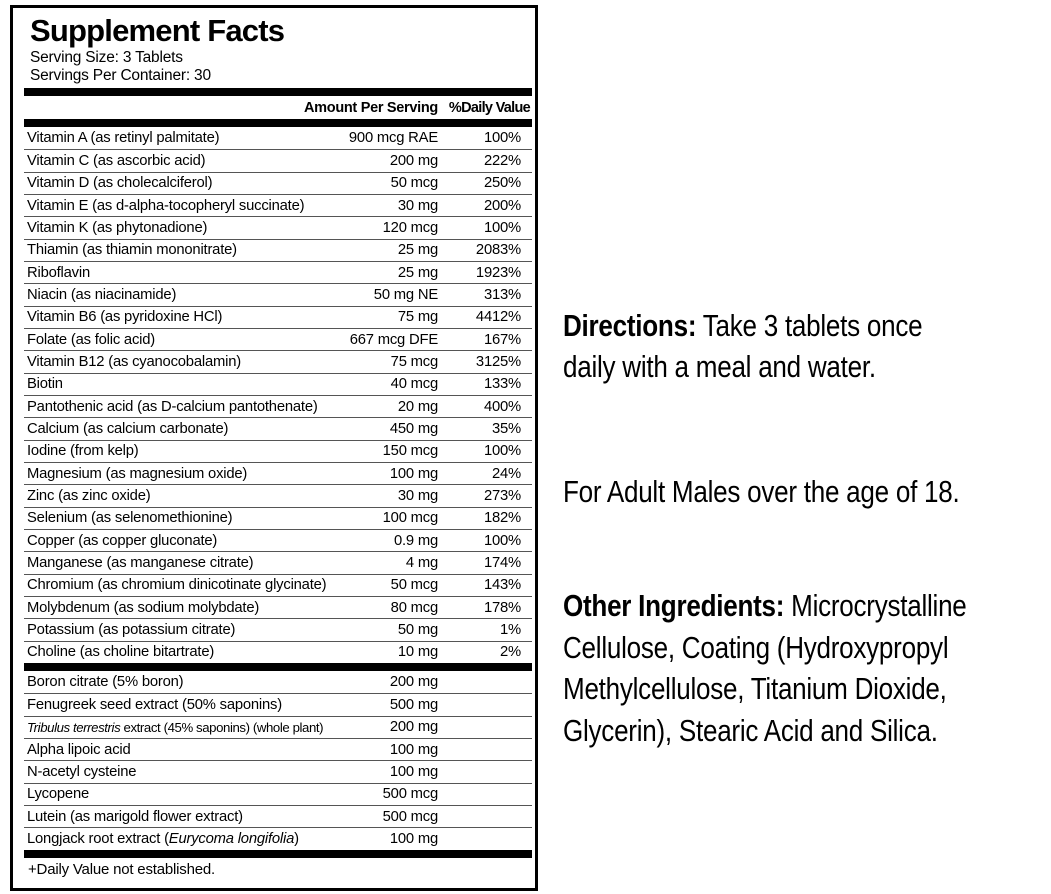 Image resolution: width=1051 pixels, height=894 pixels. I want to click on table-row: Calcium (as calcium carbonate) 450 mg 35%, so click(278, 428).